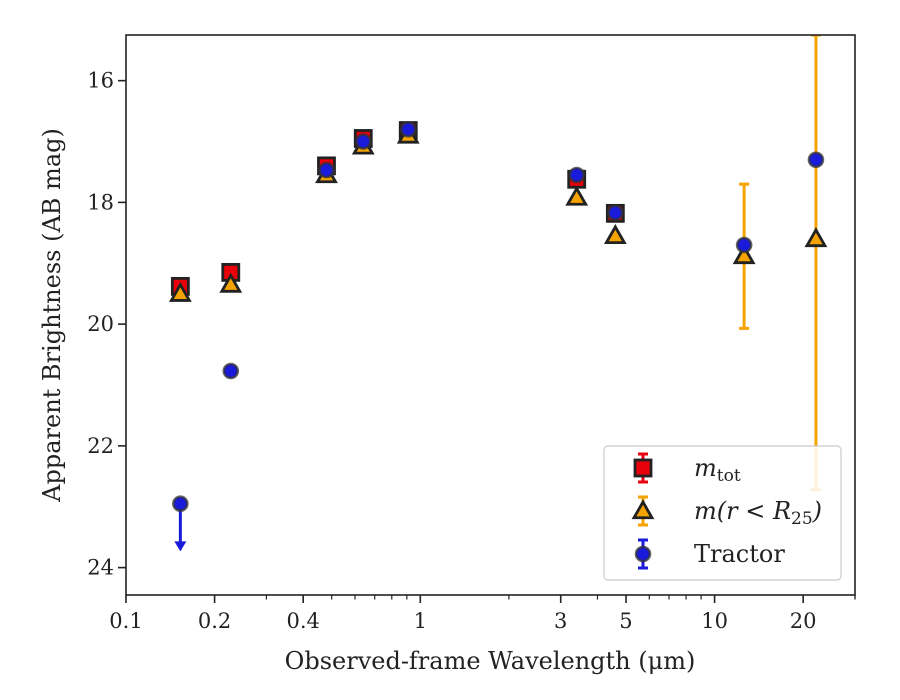 Image resolution: width=900 pixels, height=700 pixels. What do you see at coordinates (625, 621) in the screenshot?
I see `x-tick-label: 5` at bounding box center [625, 621].